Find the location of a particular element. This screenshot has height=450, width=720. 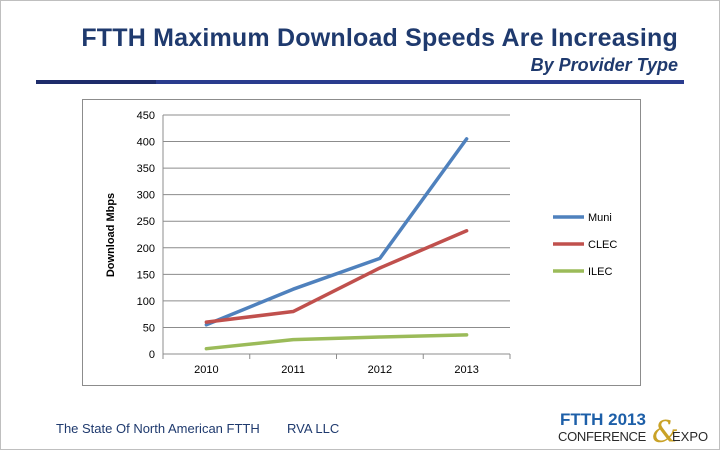

conference-logo: FTTH 2013 CONFERENCE & EXPO is located at coordinates (632, 430).